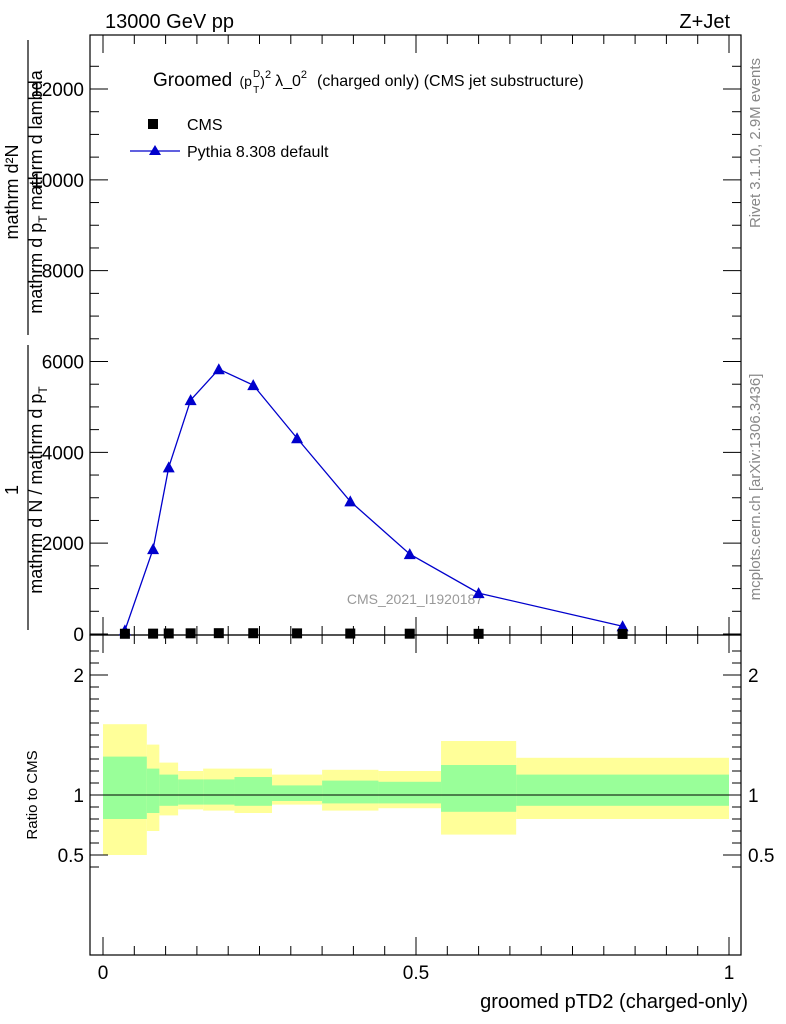 The width and height of the screenshot is (786, 1024). Describe the element at coordinates (704, 22) in the screenshot. I see `header-right: Z+Jet` at that location.